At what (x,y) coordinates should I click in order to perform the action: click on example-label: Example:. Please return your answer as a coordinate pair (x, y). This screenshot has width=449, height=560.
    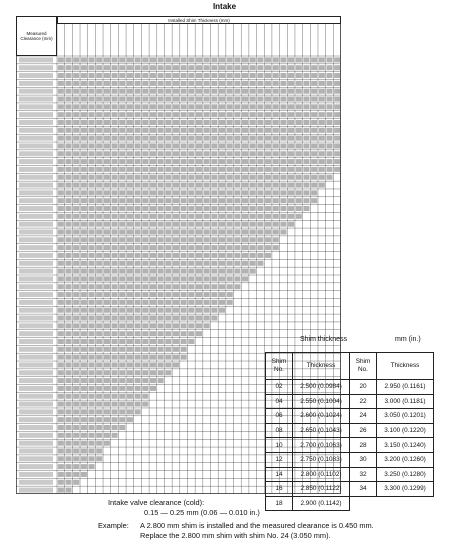
    Looking at the image, I should click on (113, 525).